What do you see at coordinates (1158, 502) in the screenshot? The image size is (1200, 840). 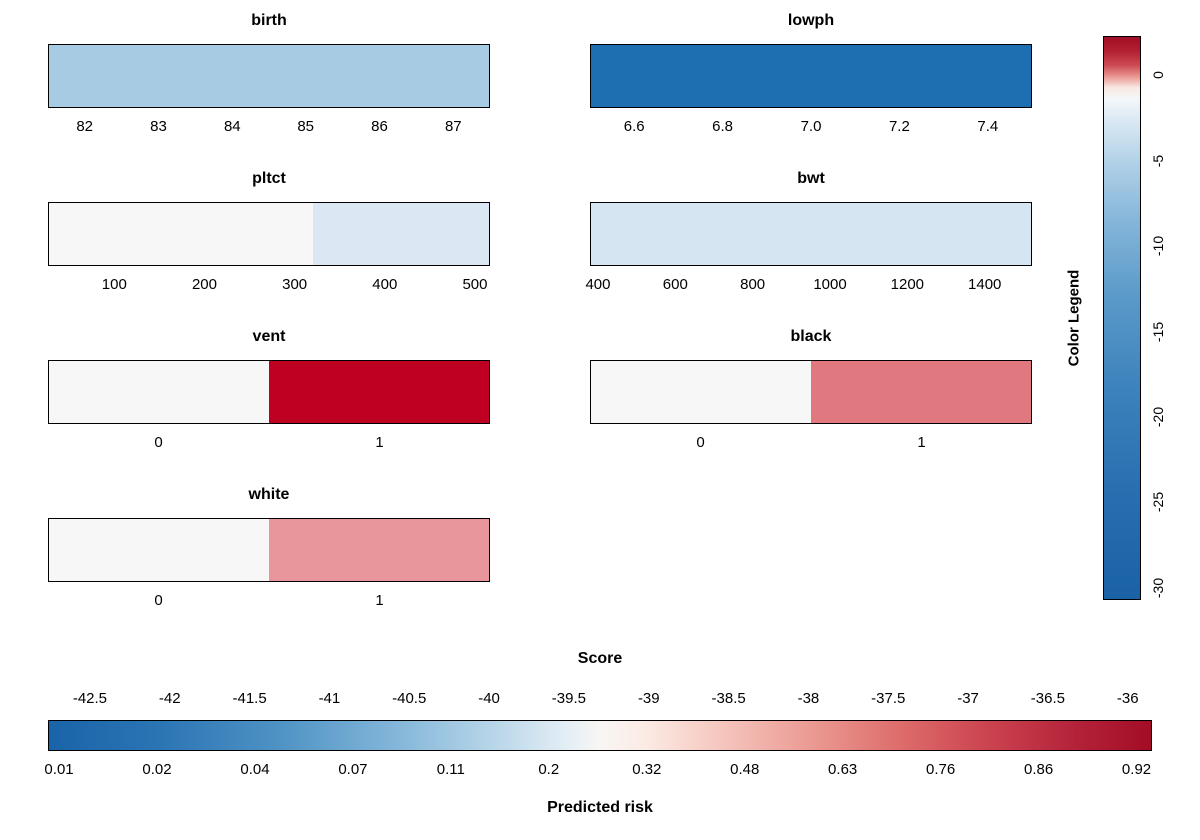 I see `legend-tick-label: -25` at bounding box center [1158, 502].